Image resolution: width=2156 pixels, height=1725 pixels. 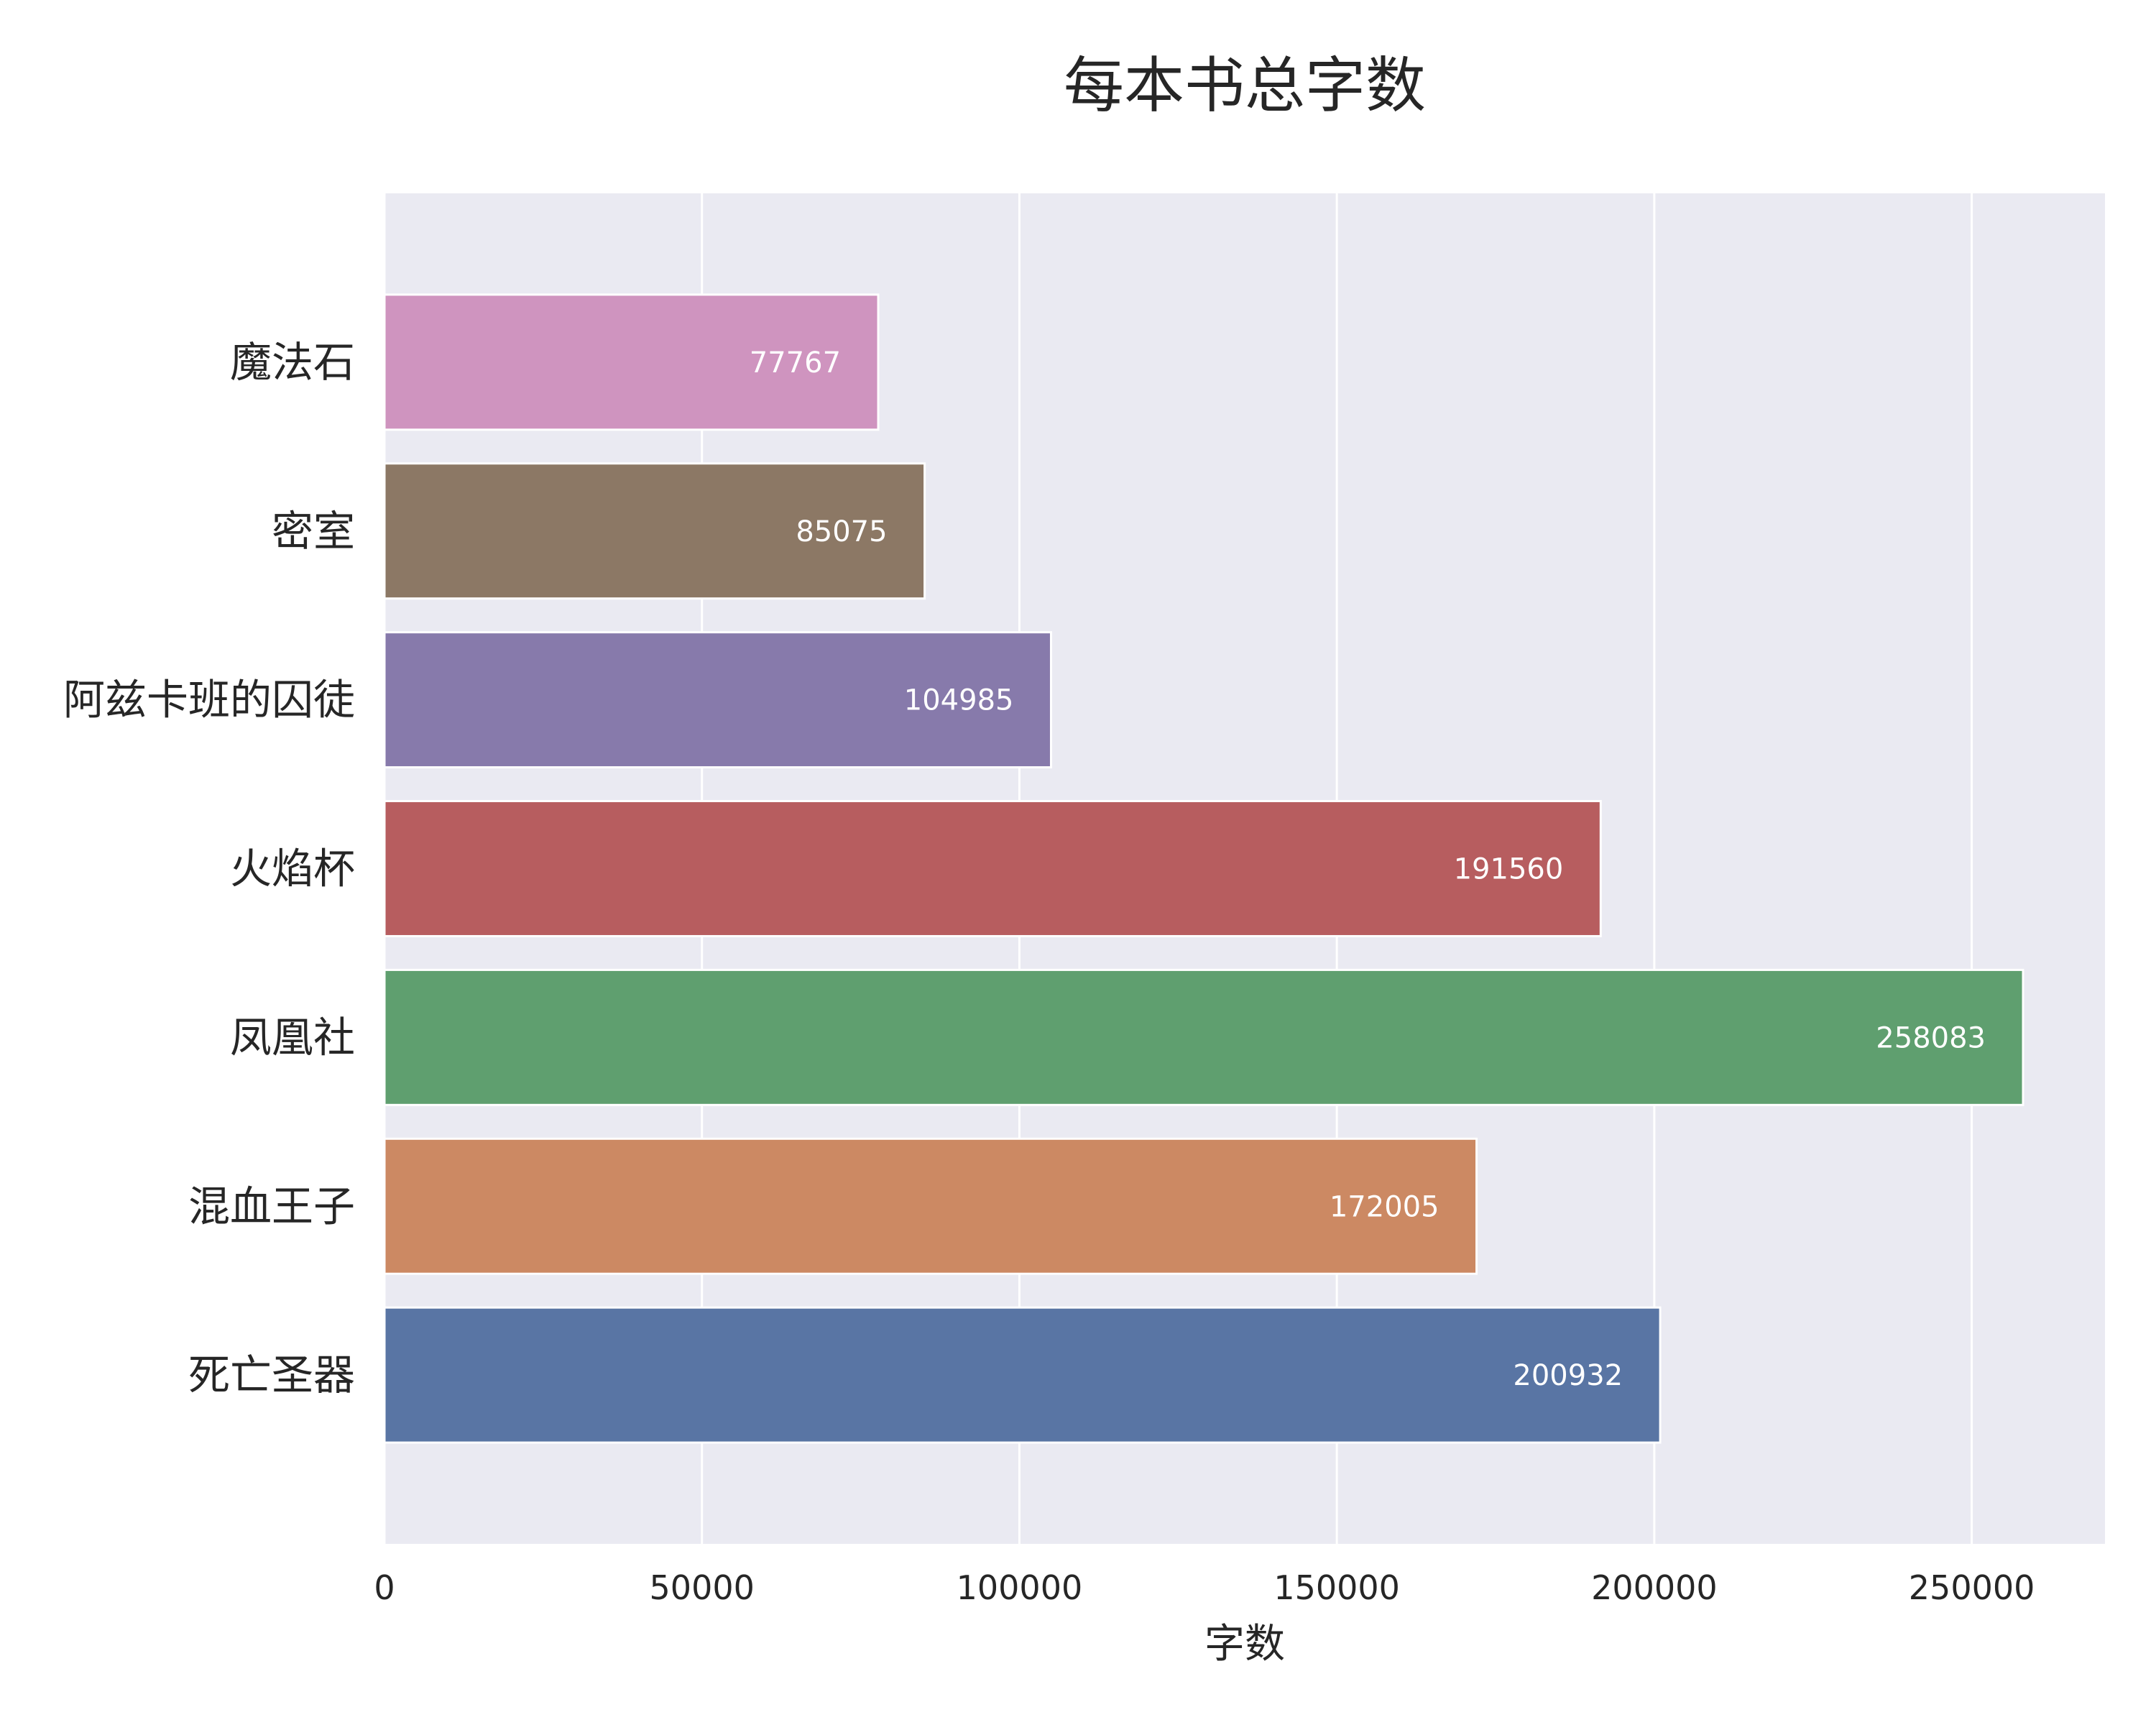 What do you see at coordinates (703, 1587) in the screenshot?
I see `x-tick-label: 50000` at bounding box center [703, 1587].